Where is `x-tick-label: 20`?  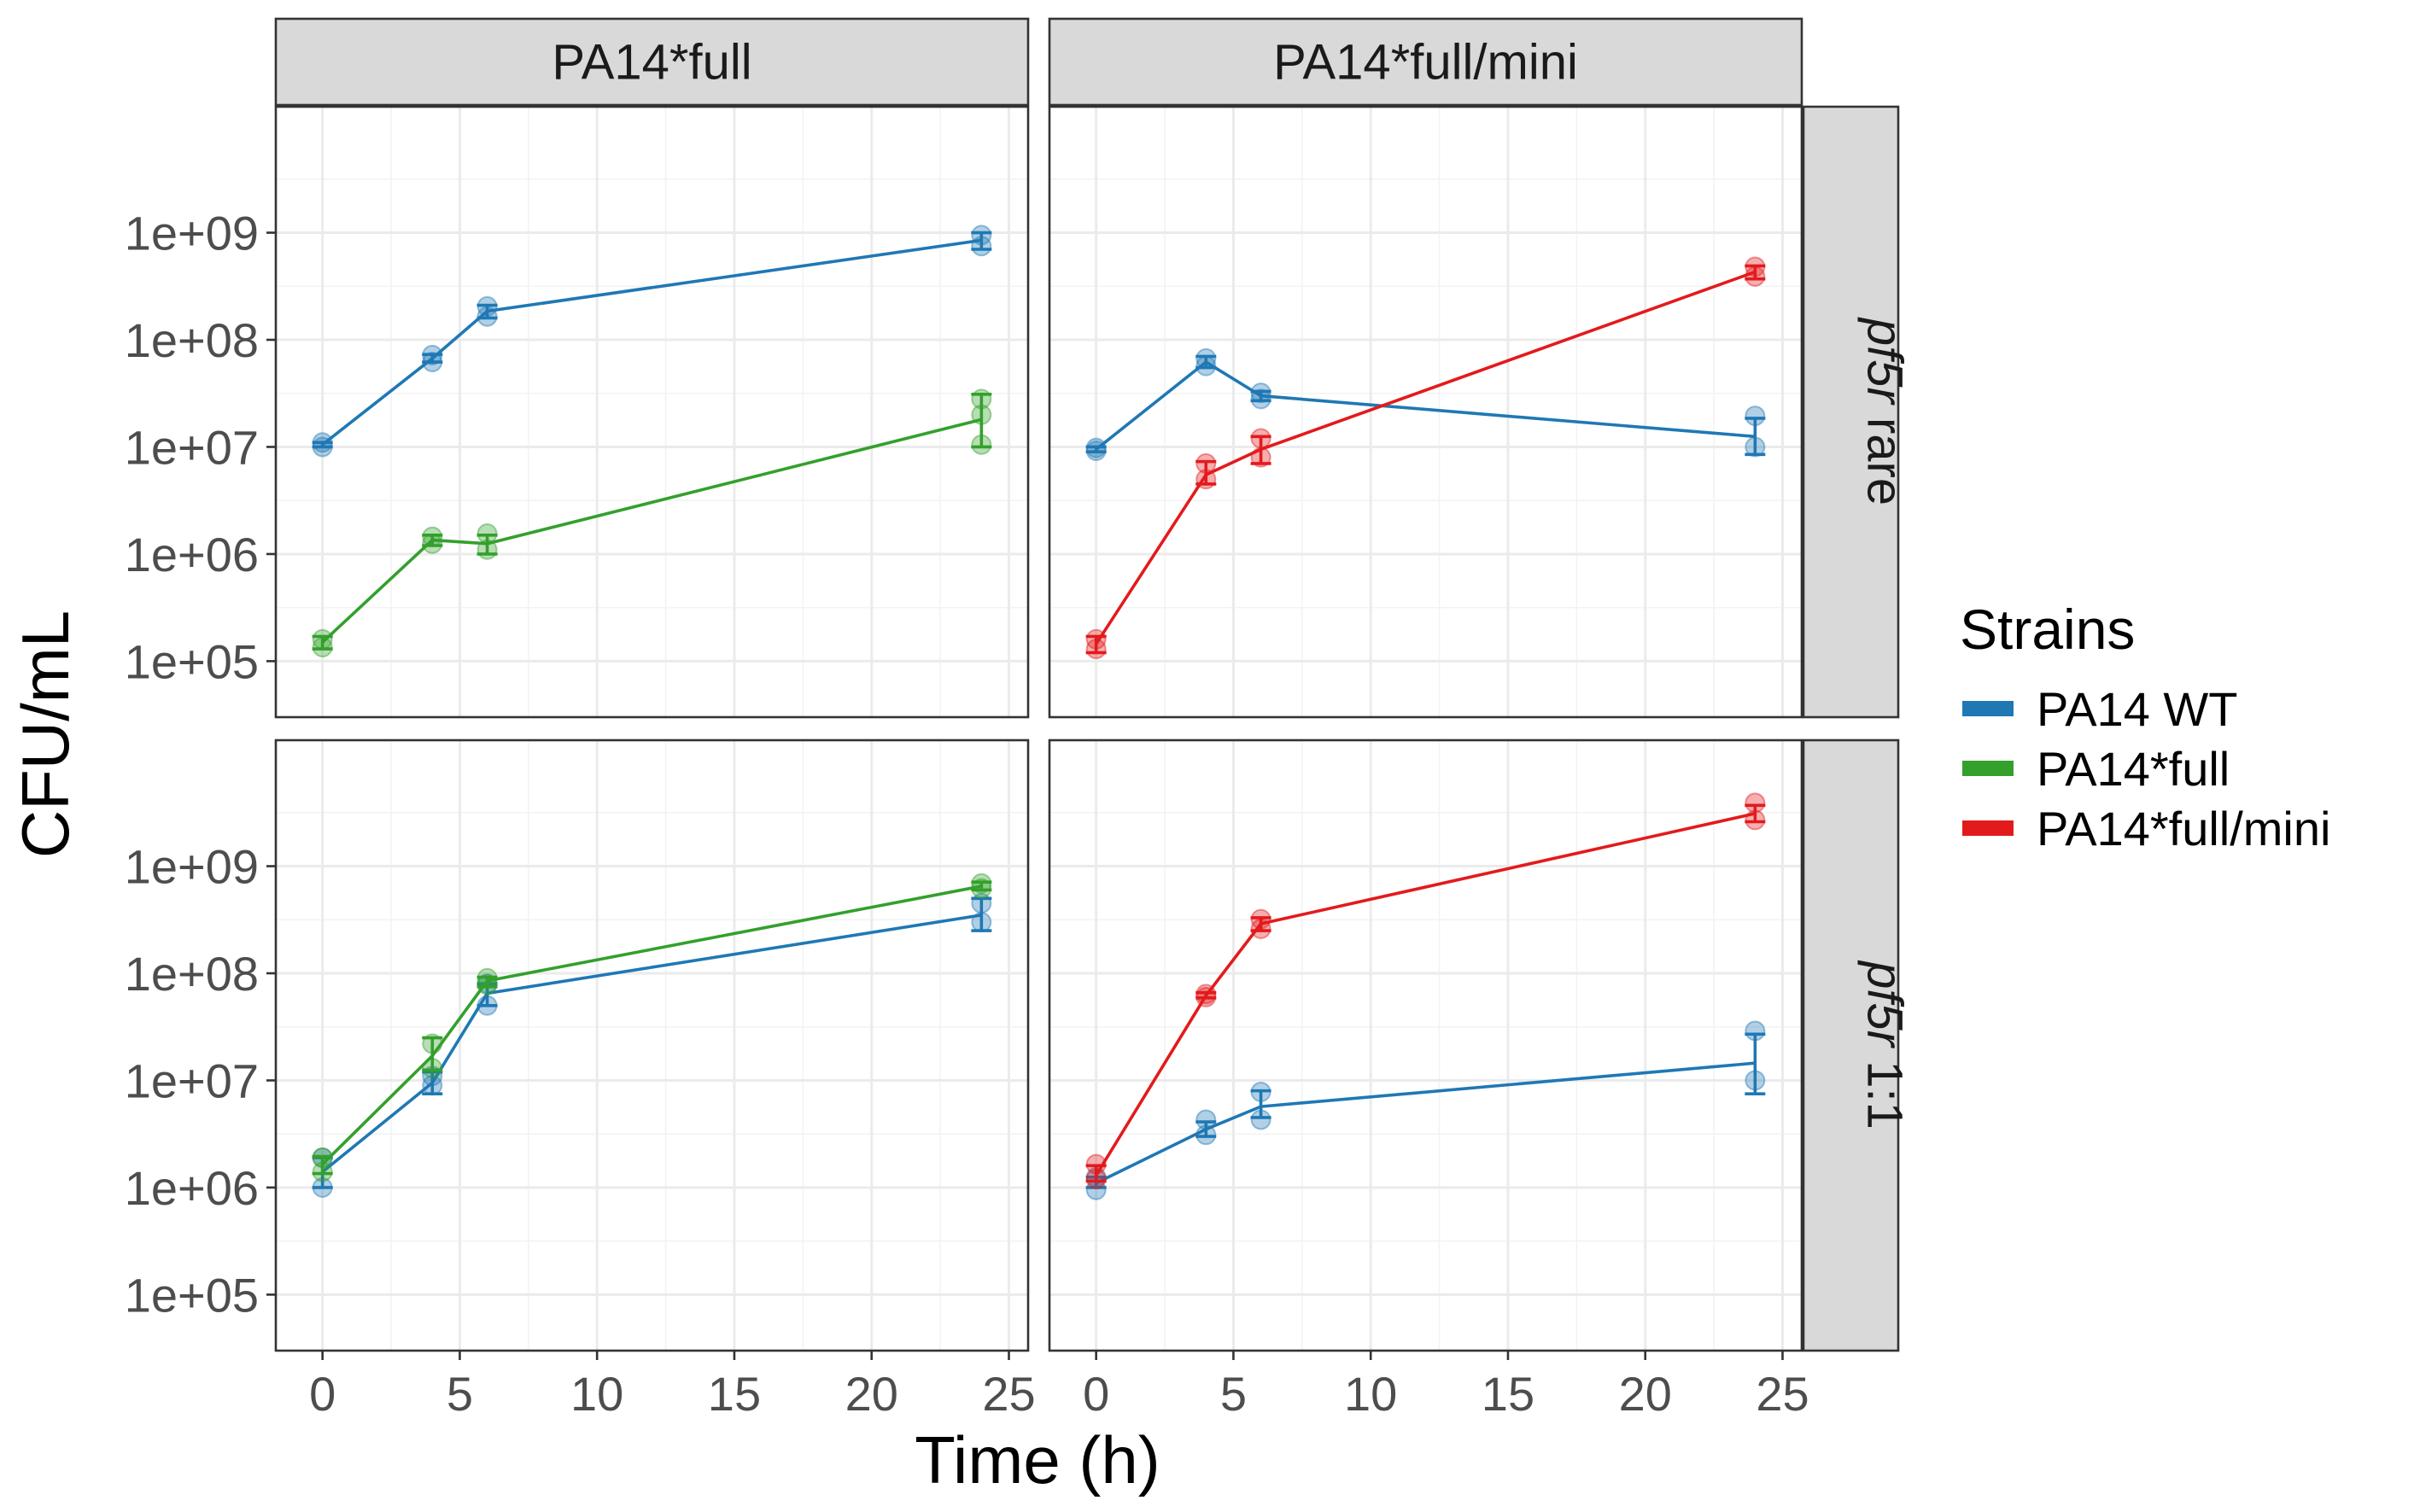 x-tick-label: 20 is located at coordinates (1645, 1394).